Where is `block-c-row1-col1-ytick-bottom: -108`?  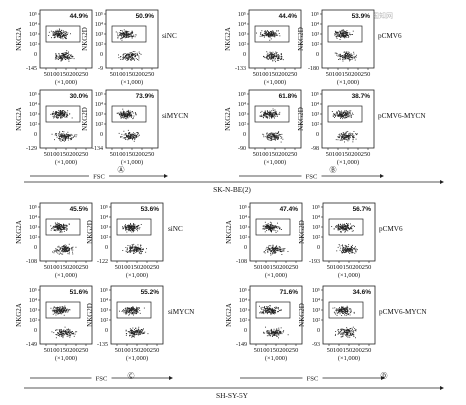 block-c-row1-col1-ytick-bottom: -108 is located at coordinates (31, 262).